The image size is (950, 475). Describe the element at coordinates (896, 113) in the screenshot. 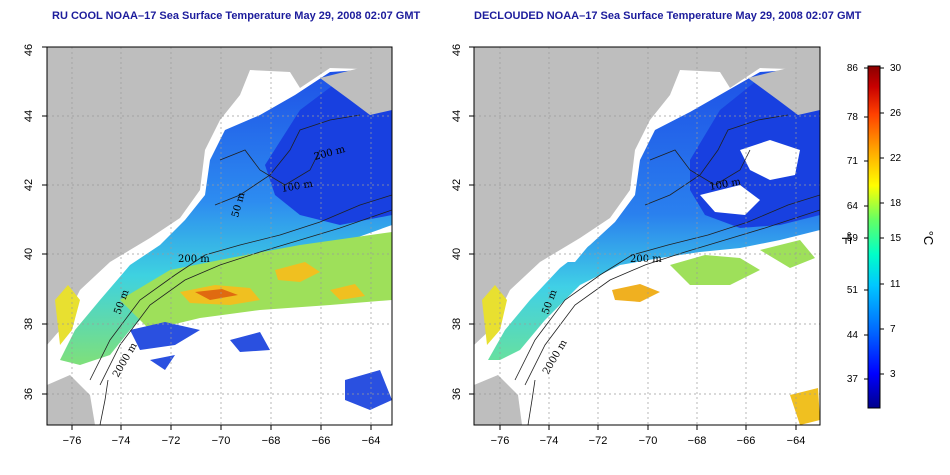

I see `colorbar-celsius-tick: 26` at that location.